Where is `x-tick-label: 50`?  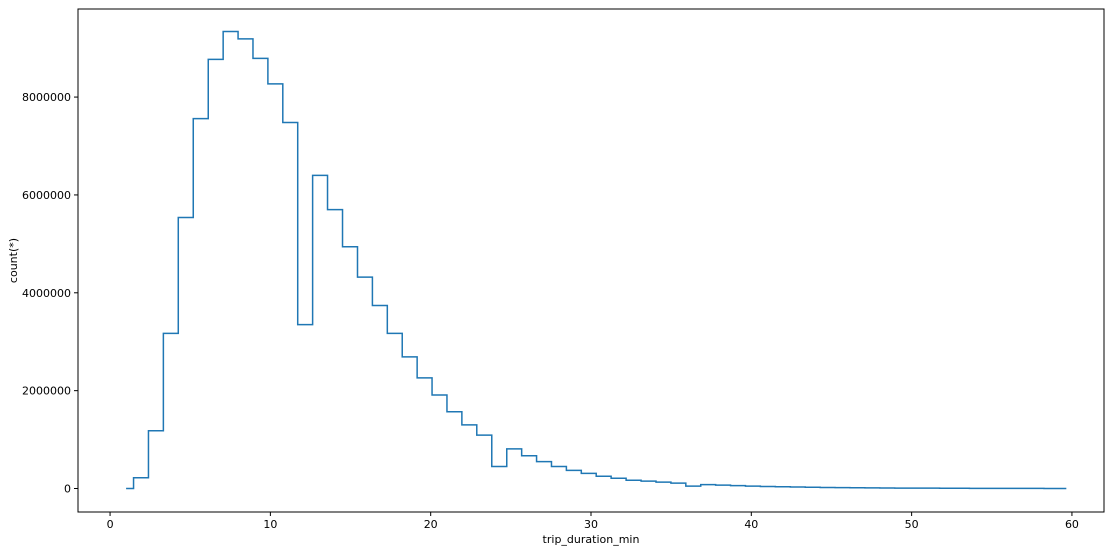
x-tick-label: 50 is located at coordinates (912, 524).